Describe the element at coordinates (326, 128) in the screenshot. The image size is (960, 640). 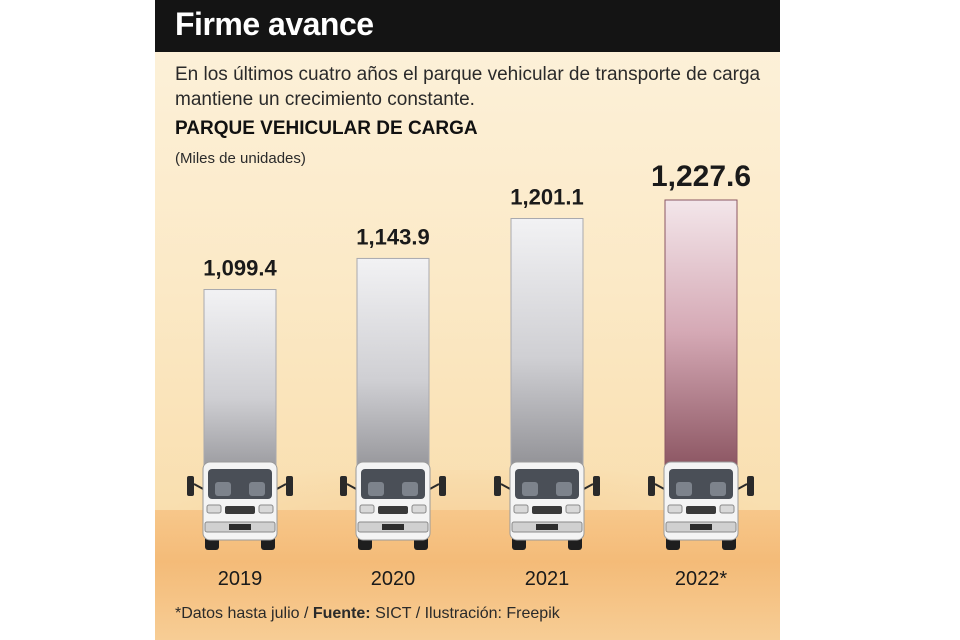
I see `chart-title: PARQUE VEHICULAR DE CARGA` at that location.